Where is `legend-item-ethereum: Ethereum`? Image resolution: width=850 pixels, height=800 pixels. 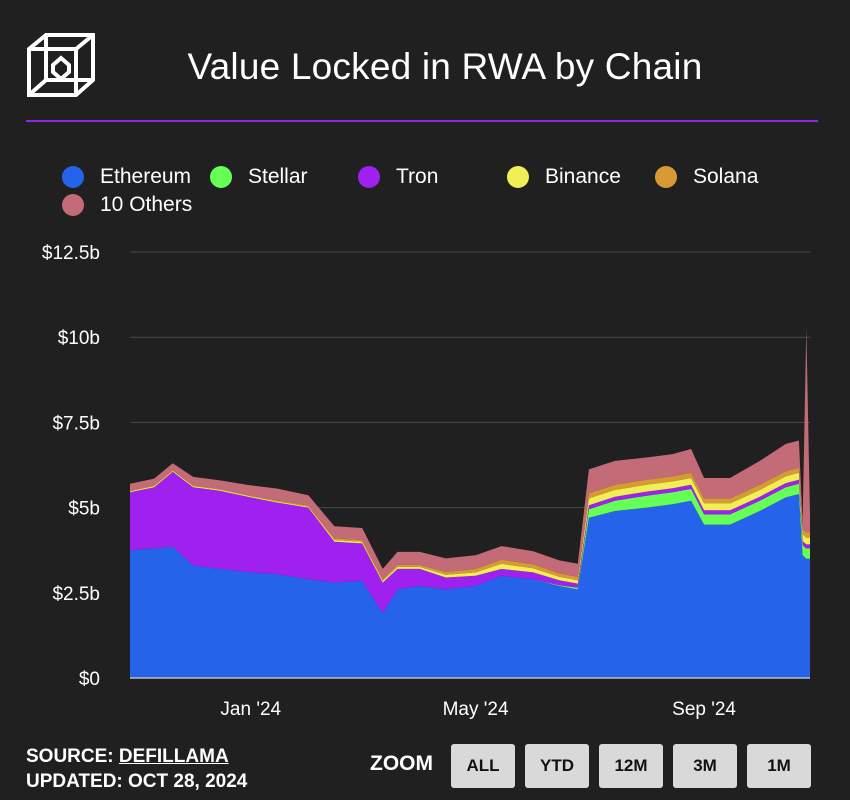 legend-item-ethereum: Ethereum is located at coordinates (126, 177).